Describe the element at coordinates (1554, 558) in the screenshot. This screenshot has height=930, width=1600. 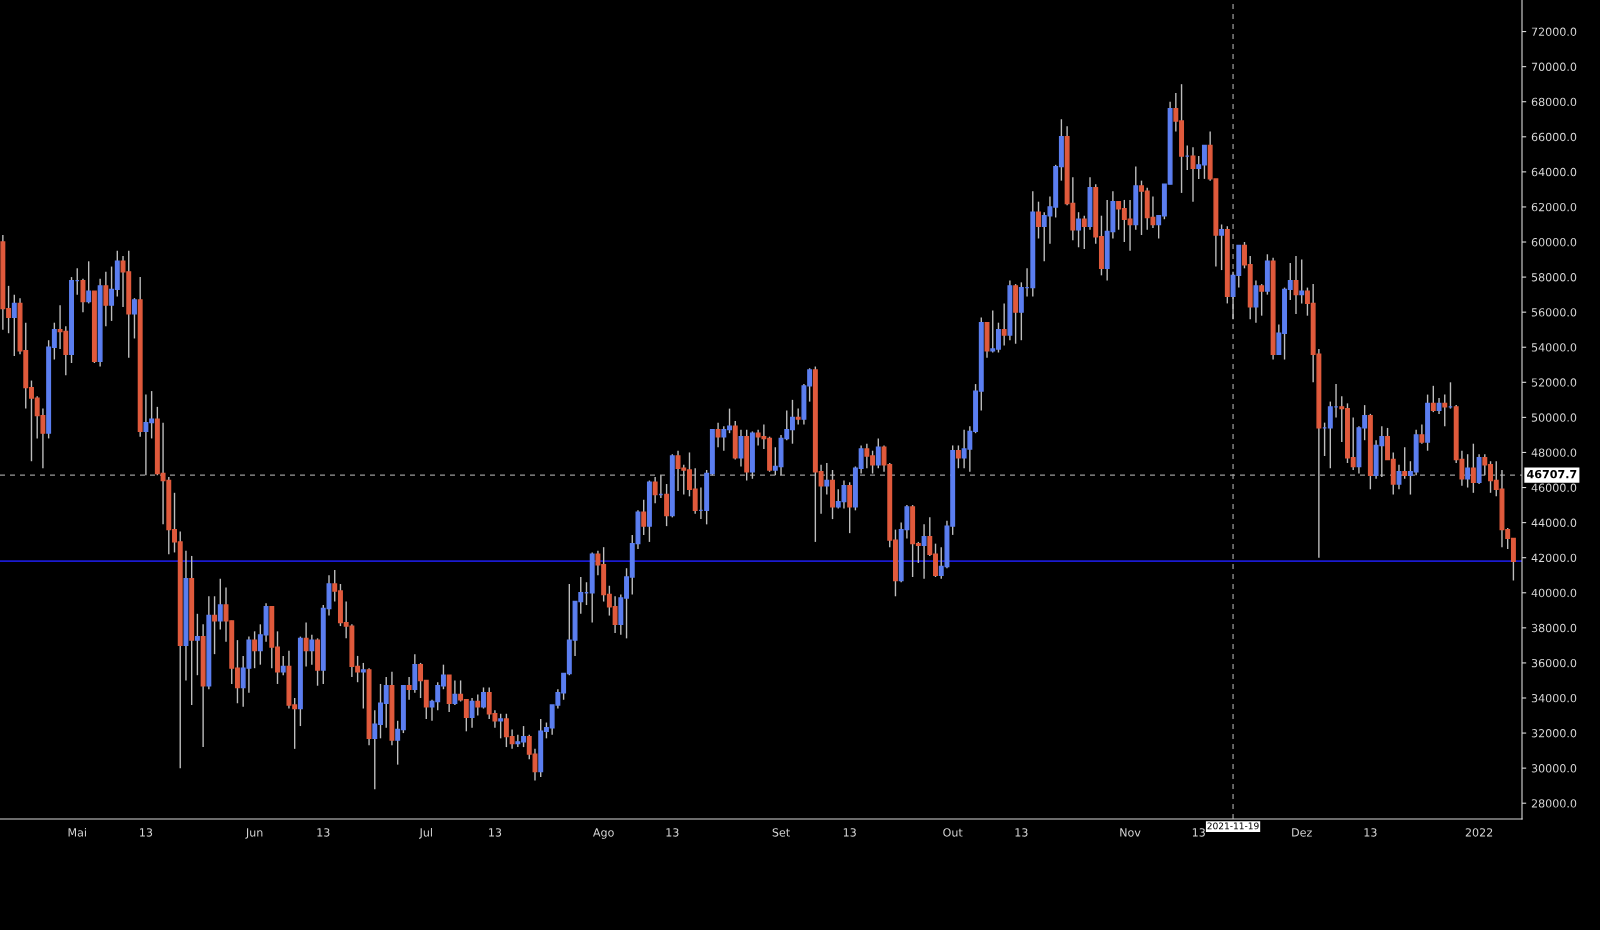
I see `y-tick-label: 42000.0` at that location.